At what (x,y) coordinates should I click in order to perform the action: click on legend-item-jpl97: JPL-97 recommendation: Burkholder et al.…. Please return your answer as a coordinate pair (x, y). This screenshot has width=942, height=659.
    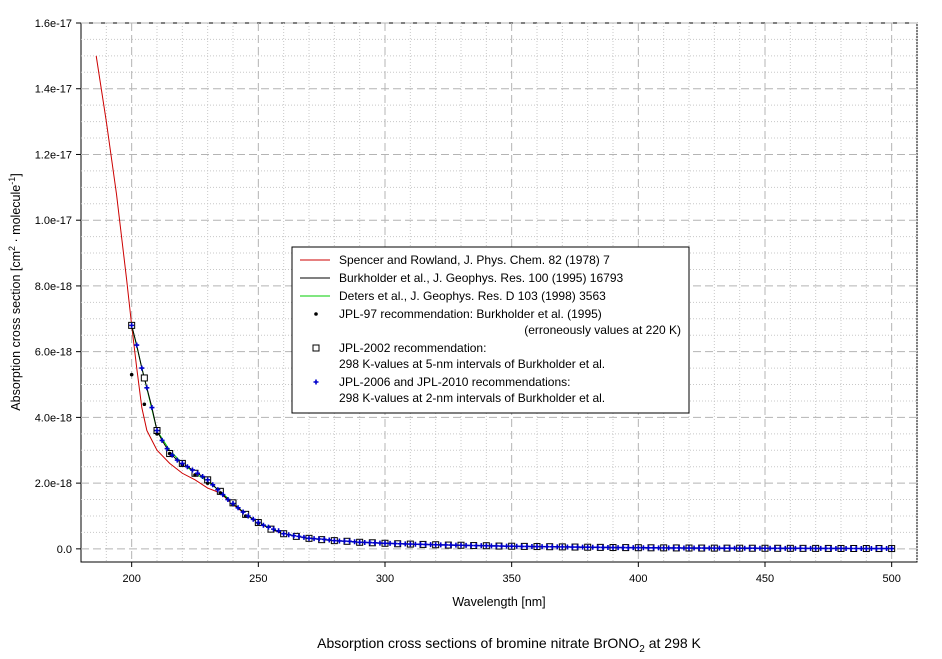
    Looking at the image, I should click on (497, 322).